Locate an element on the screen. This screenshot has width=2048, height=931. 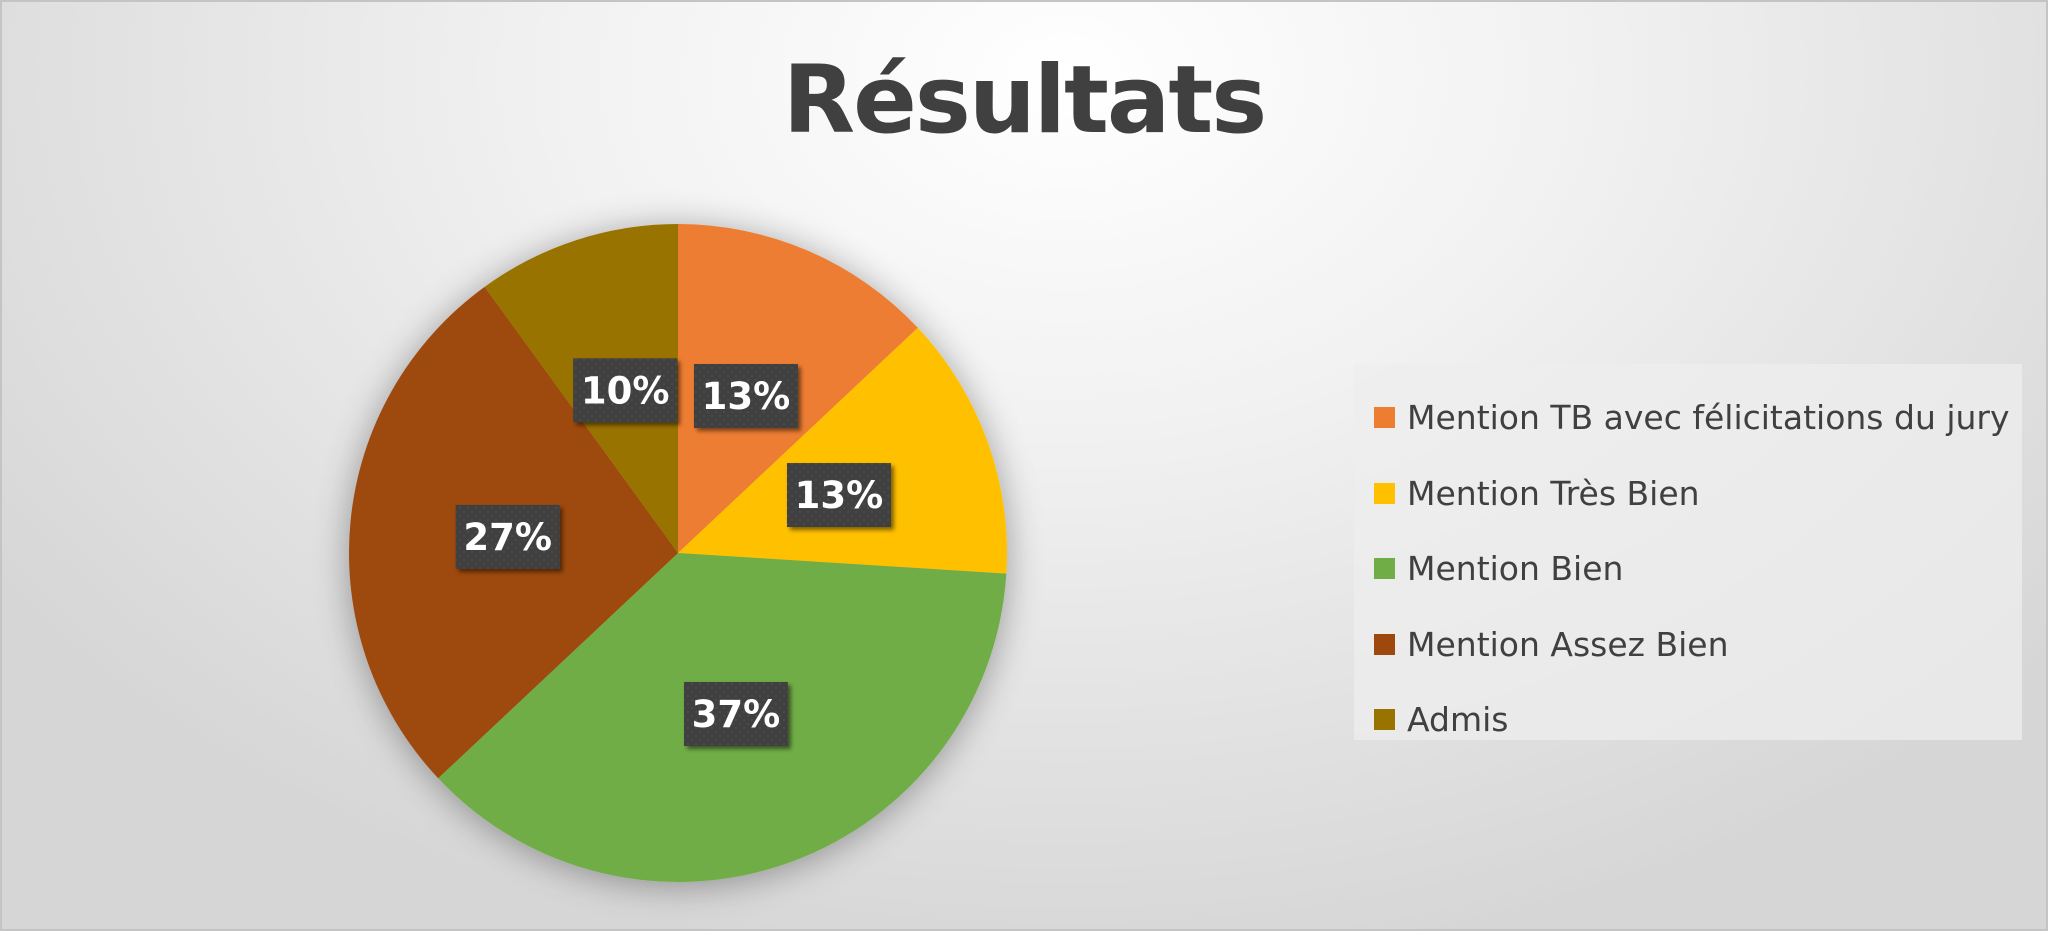
data-label-text-3: 37% is located at coordinates (736, 714).